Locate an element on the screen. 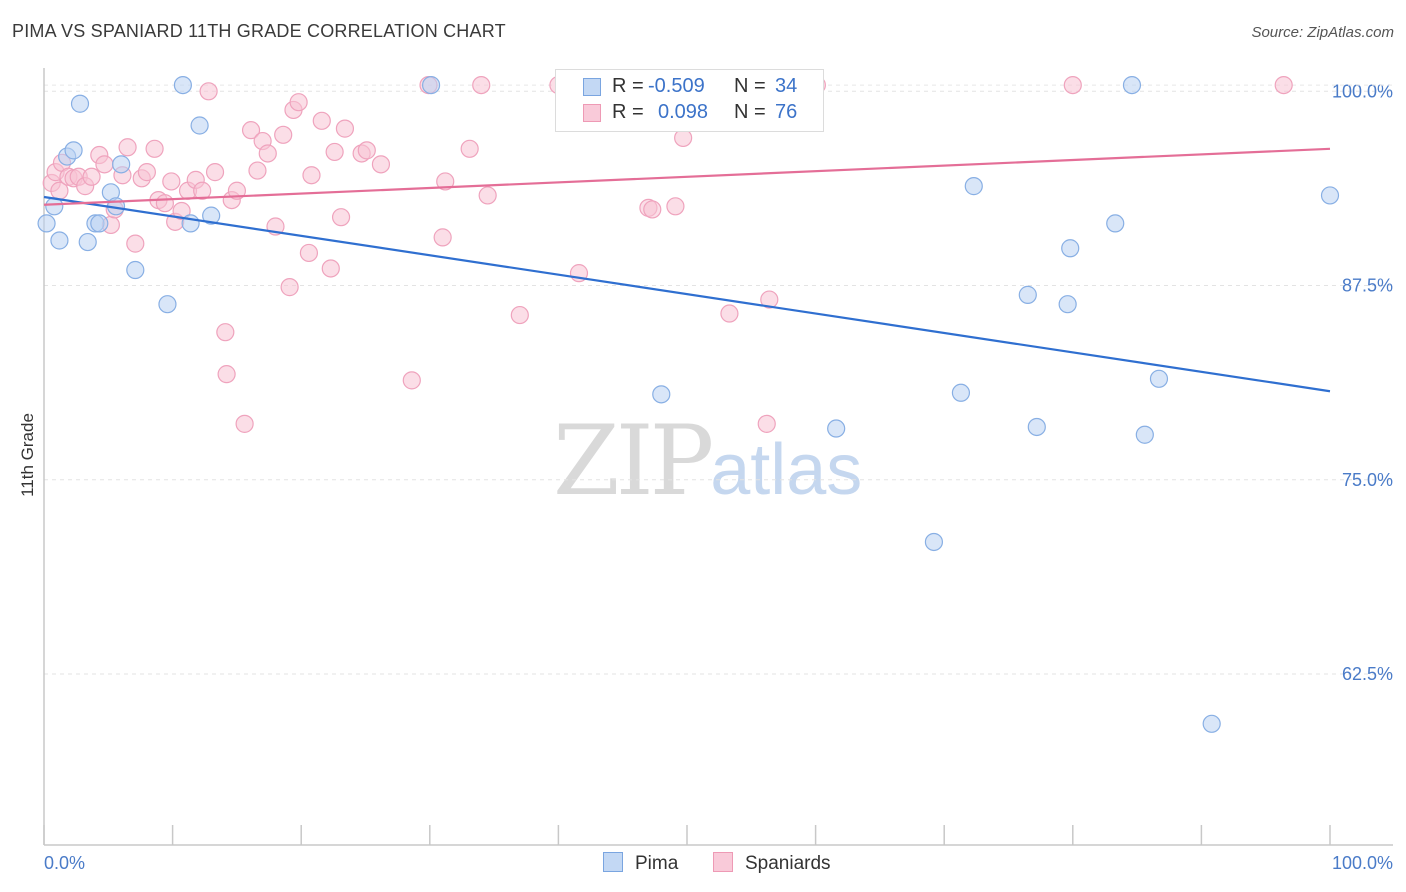 The width and height of the screenshot is (1406, 892). legend-row-pima: R = -0.509 N = 34 is located at coordinates (689, 88).